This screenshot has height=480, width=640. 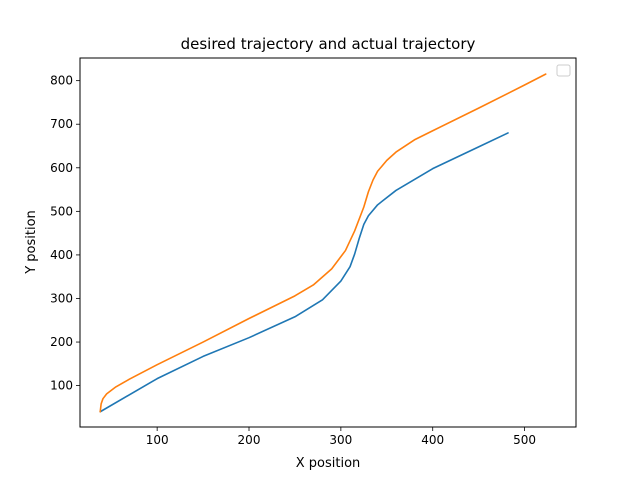 What do you see at coordinates (61, 81) in the screenshot?
I see `y-tick-label: 800` at bounding box center [61, 81].